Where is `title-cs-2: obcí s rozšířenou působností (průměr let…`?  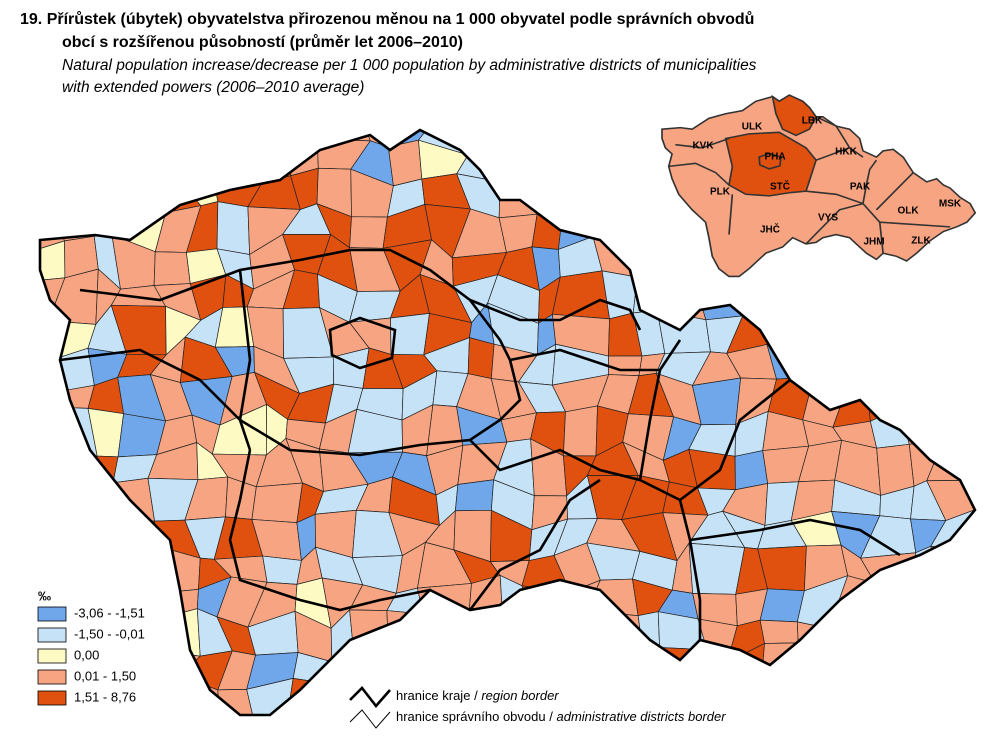 title-cs-2: obcí s rozšířenou působností (průměr let… is located at coordinates (262, 42).